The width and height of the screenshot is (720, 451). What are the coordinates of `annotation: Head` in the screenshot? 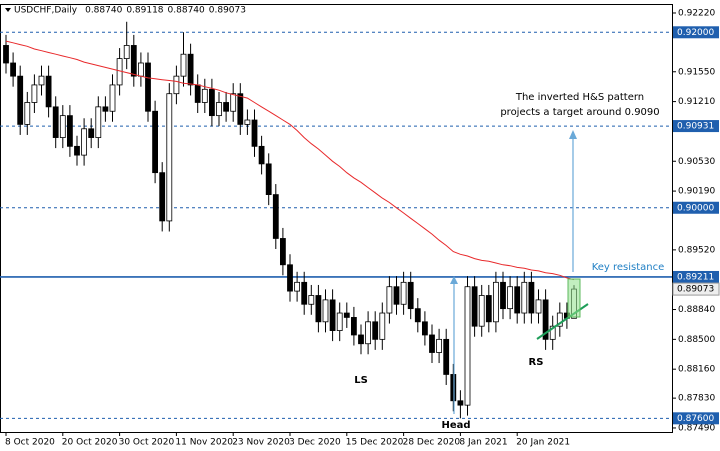 It's located at (455, 425).